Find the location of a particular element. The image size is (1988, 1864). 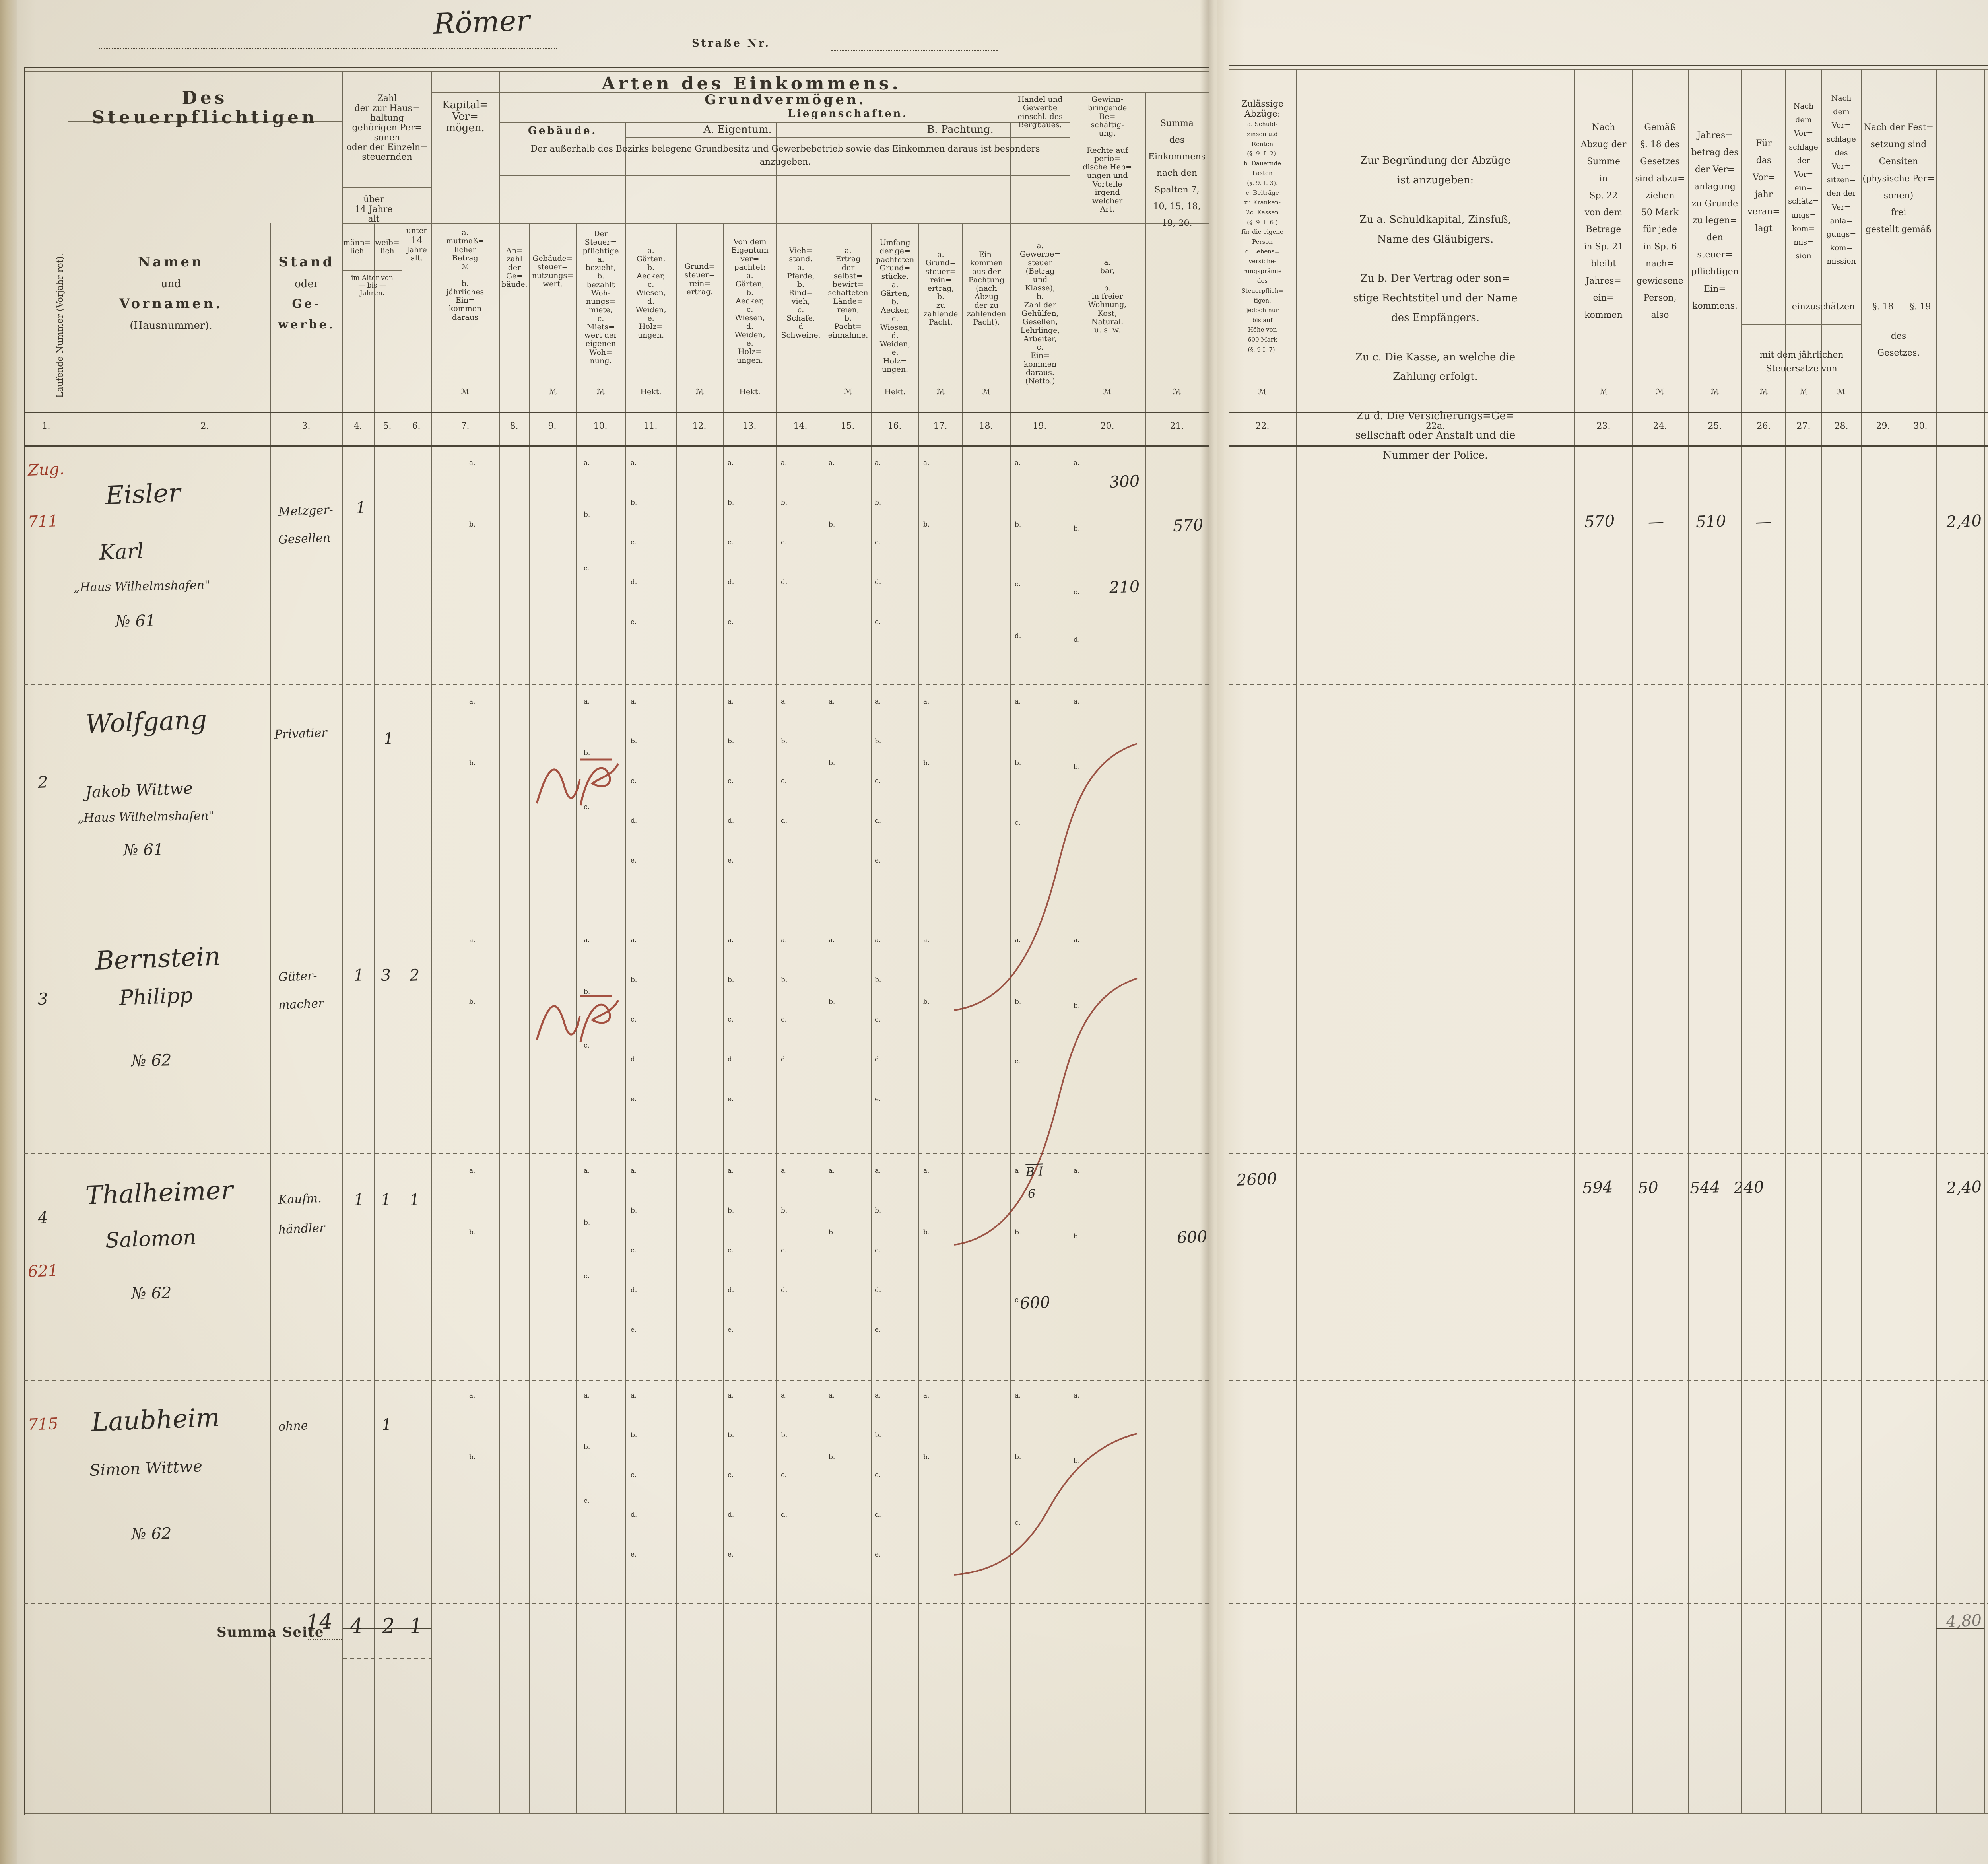

book-gutter-shadow is located at coordinates (1212, 932).